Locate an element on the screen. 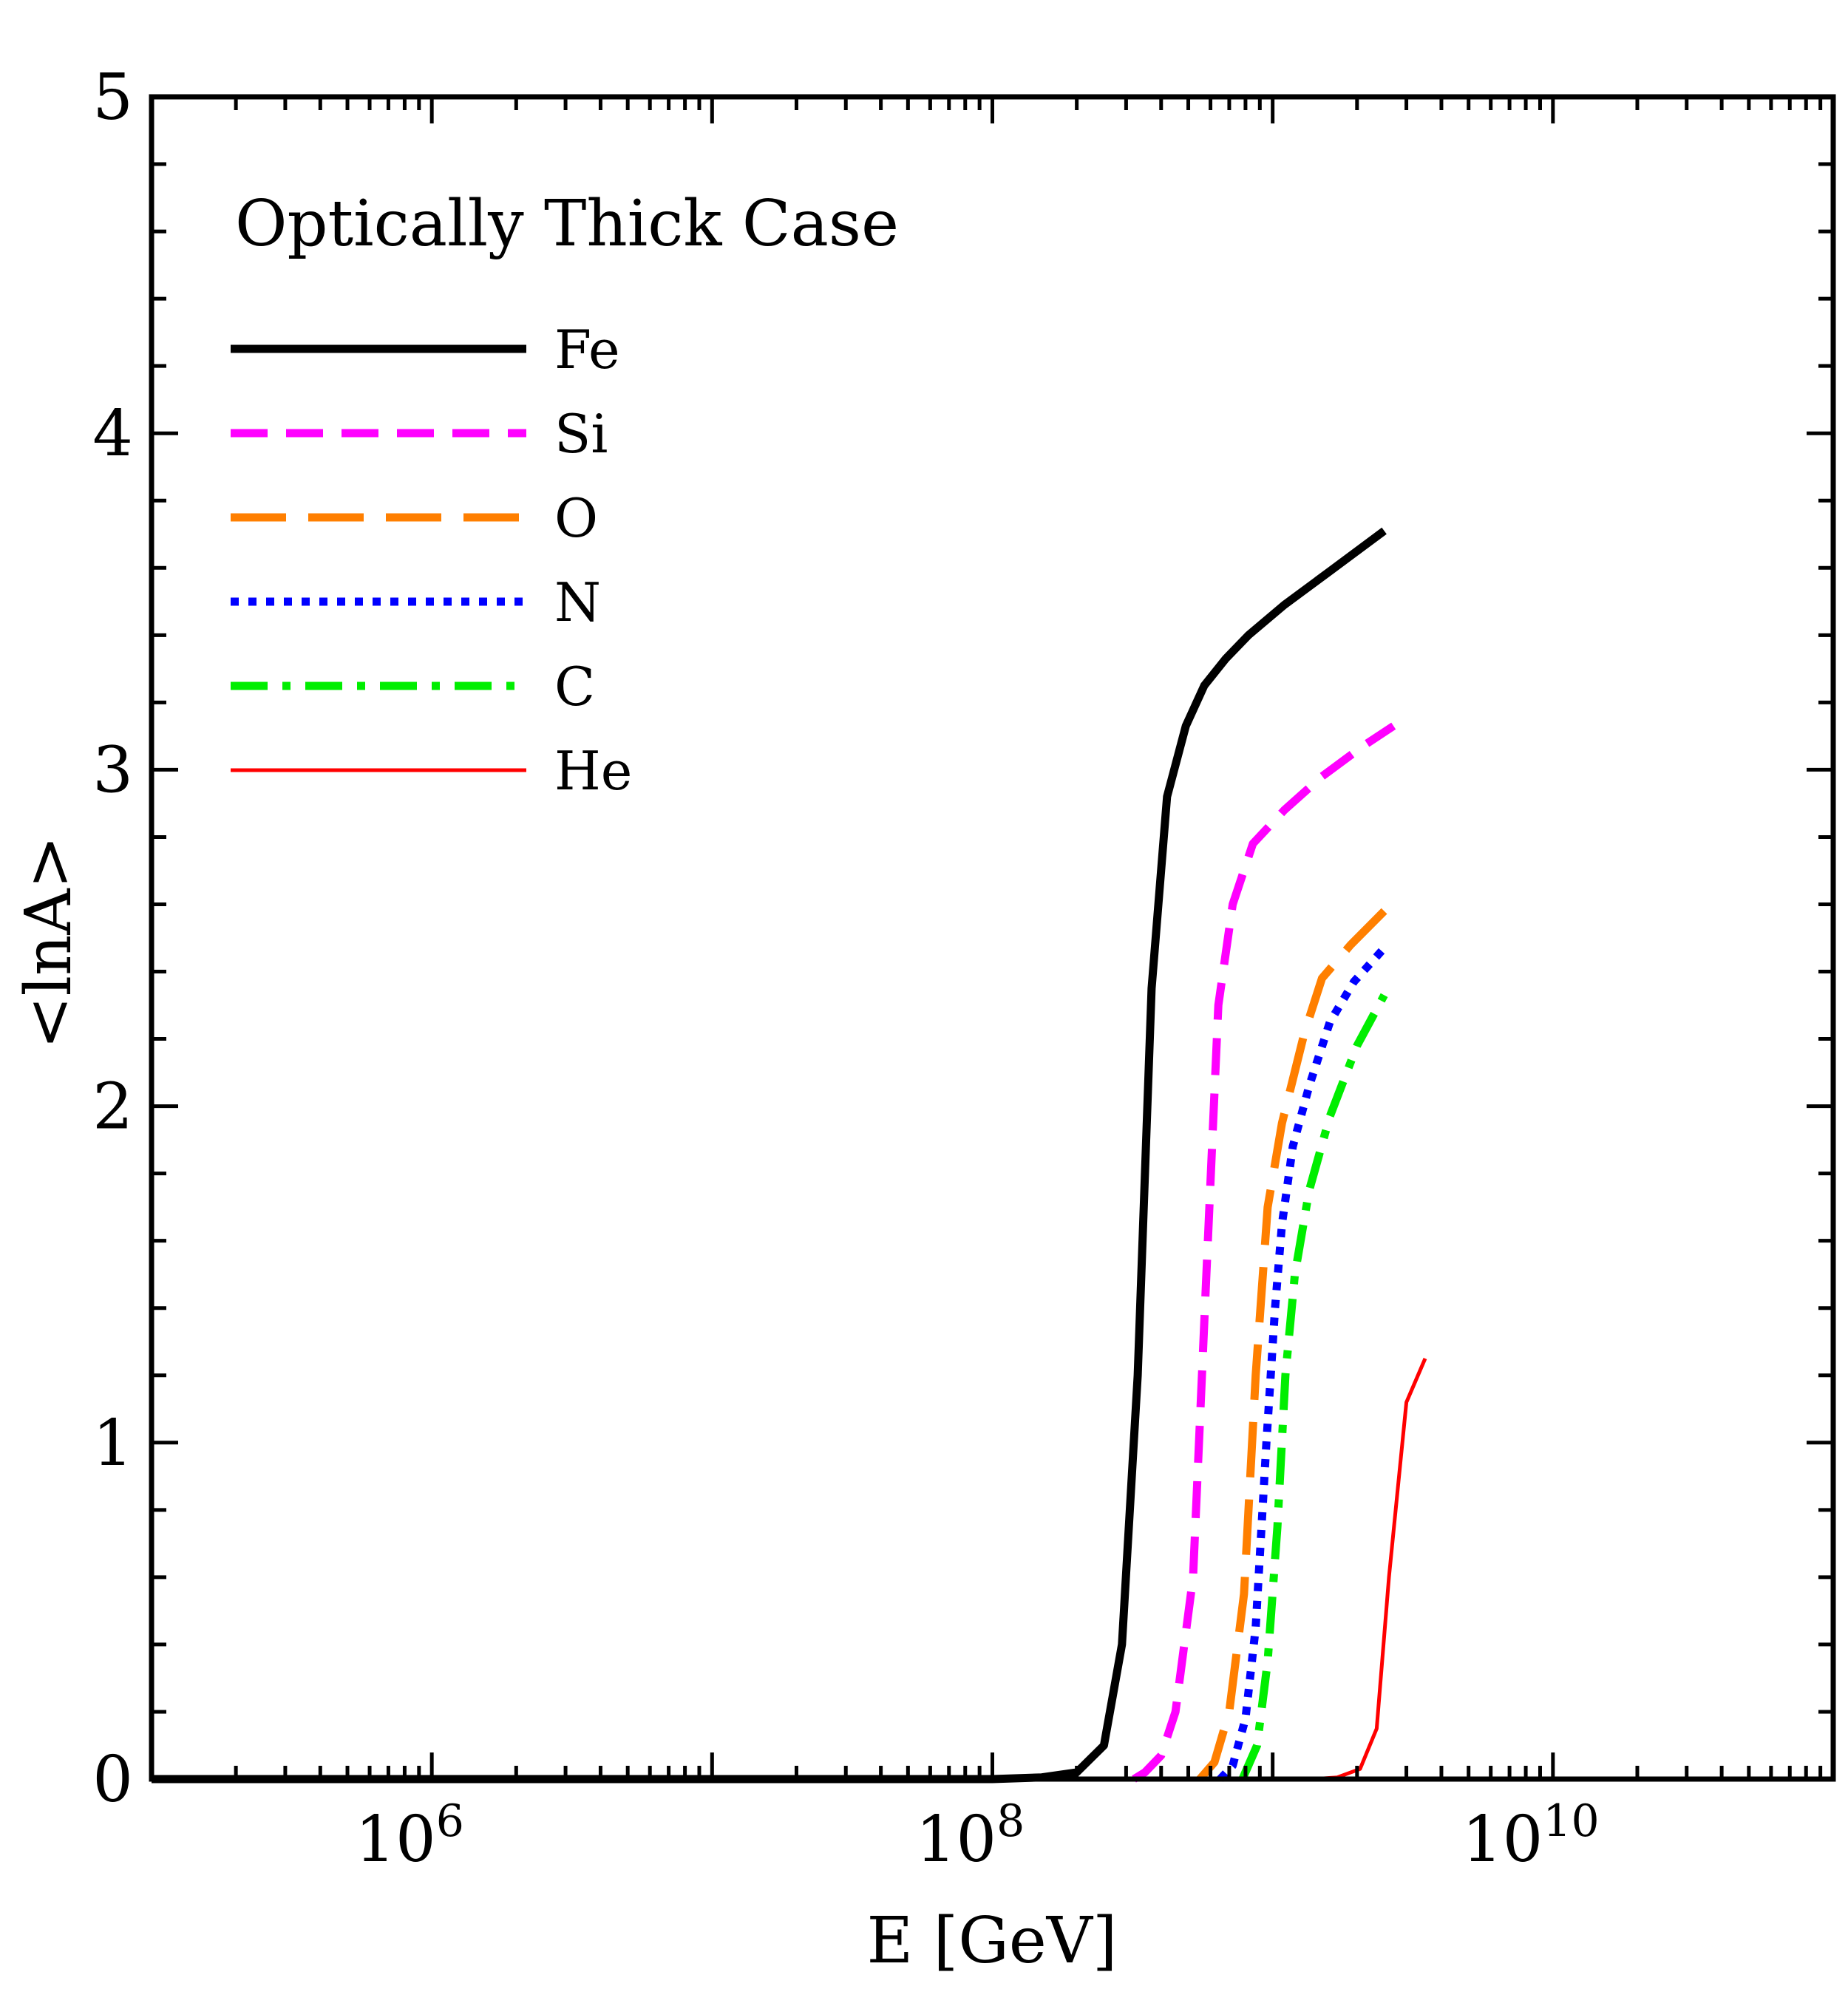 Image resolution: width=1848 pixels, height=1989 pixels. legend-label-n: N is located at coordinates (578, 602).